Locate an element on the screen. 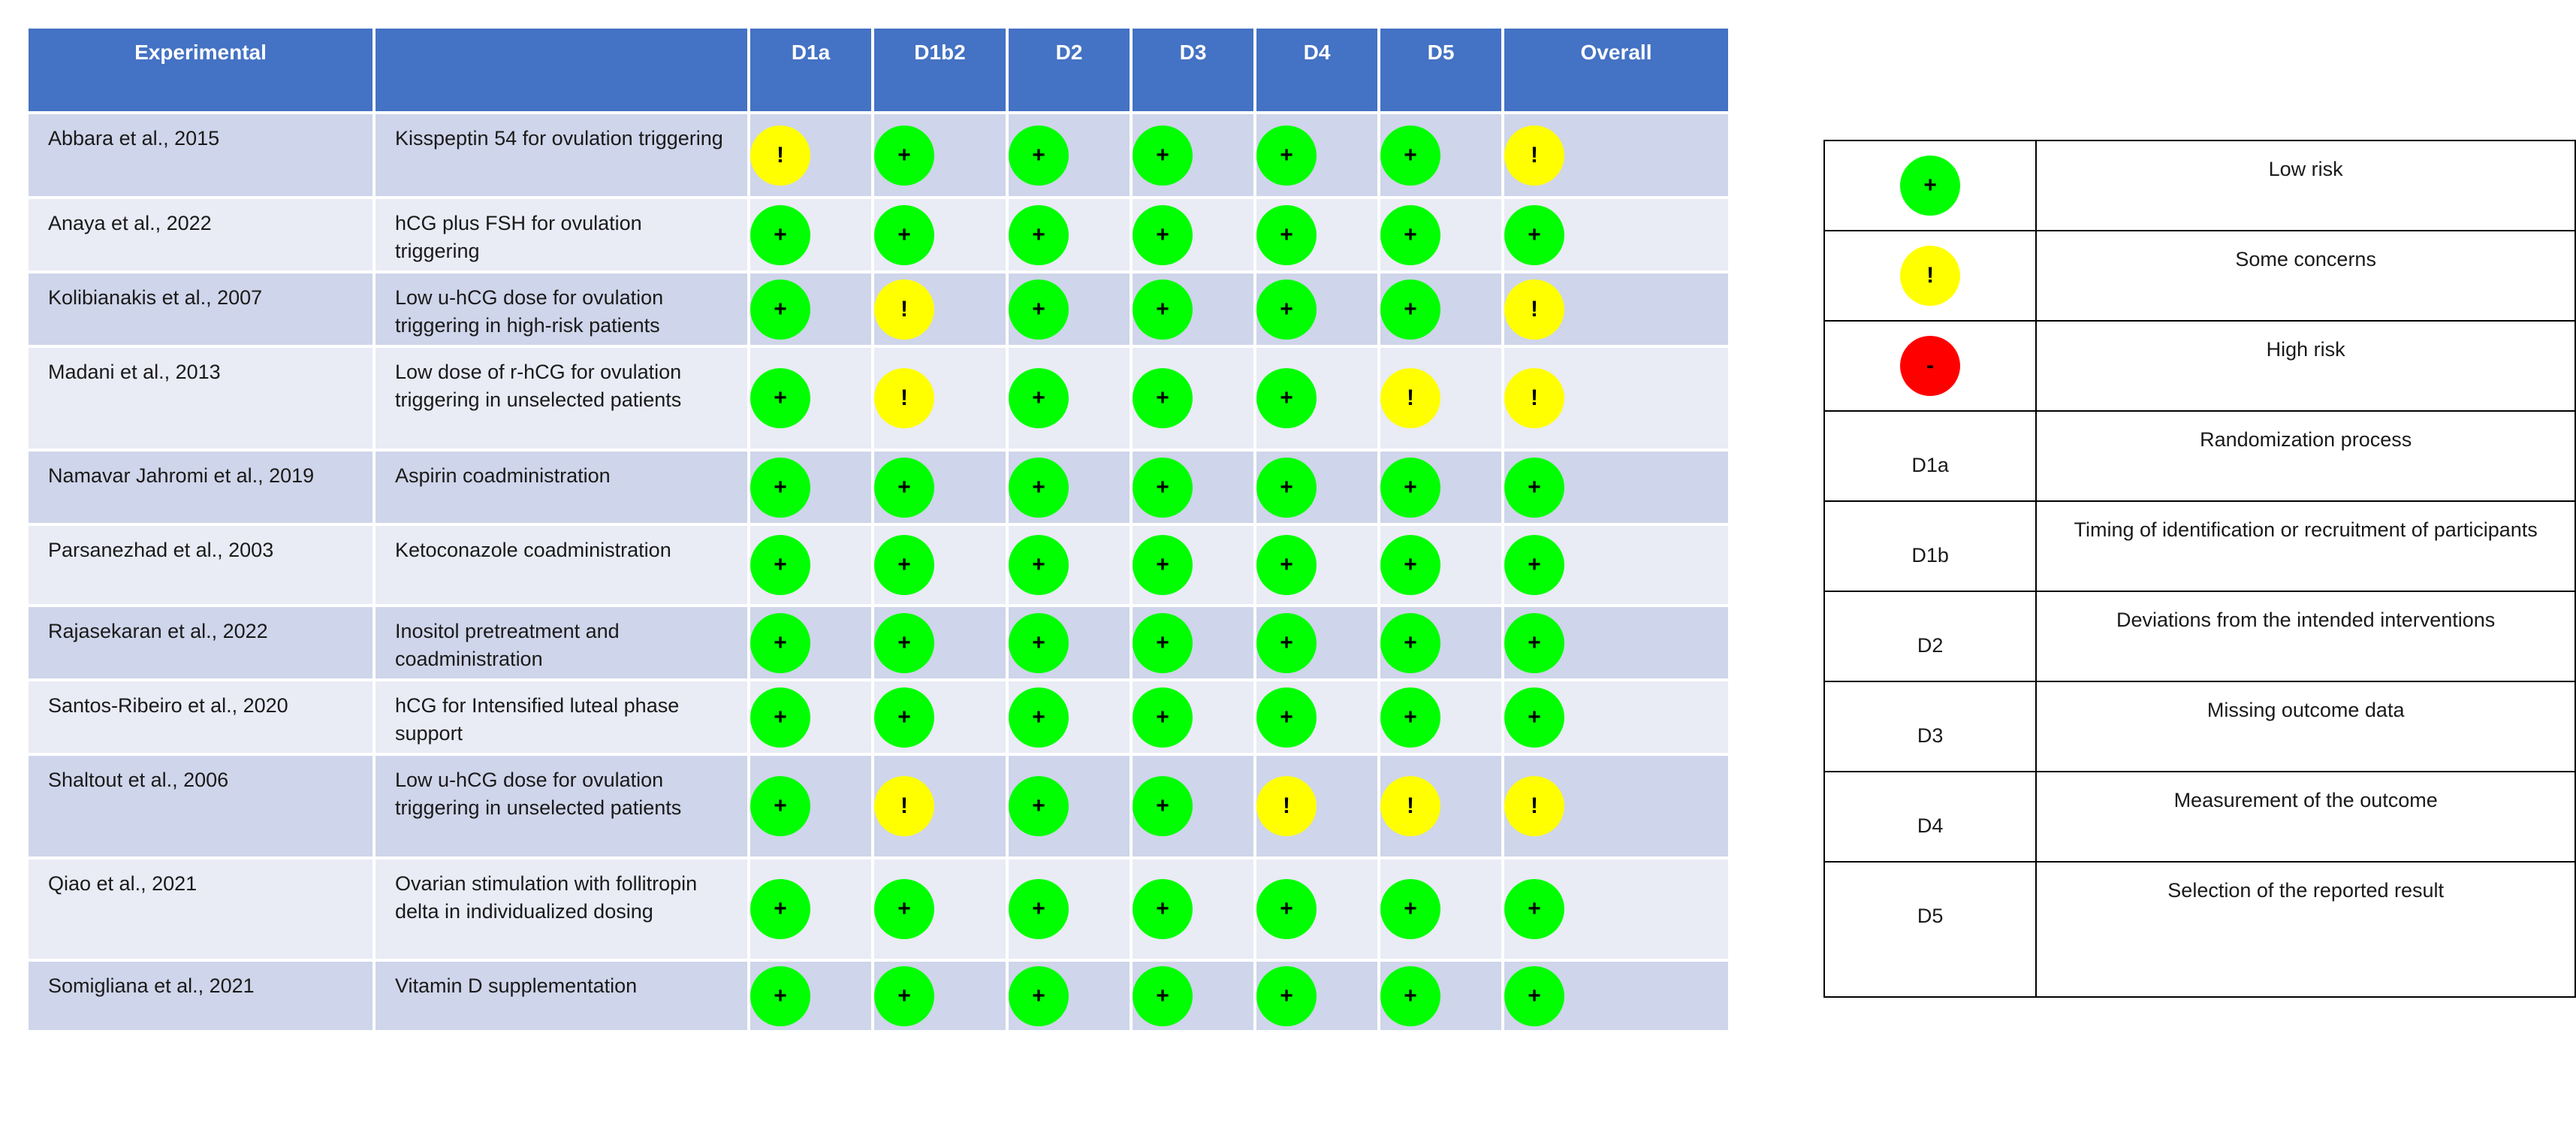 The image size is (2576, 1139). legend-row: D4 Measurement of the outcome is located at coordinates (2199, 817).